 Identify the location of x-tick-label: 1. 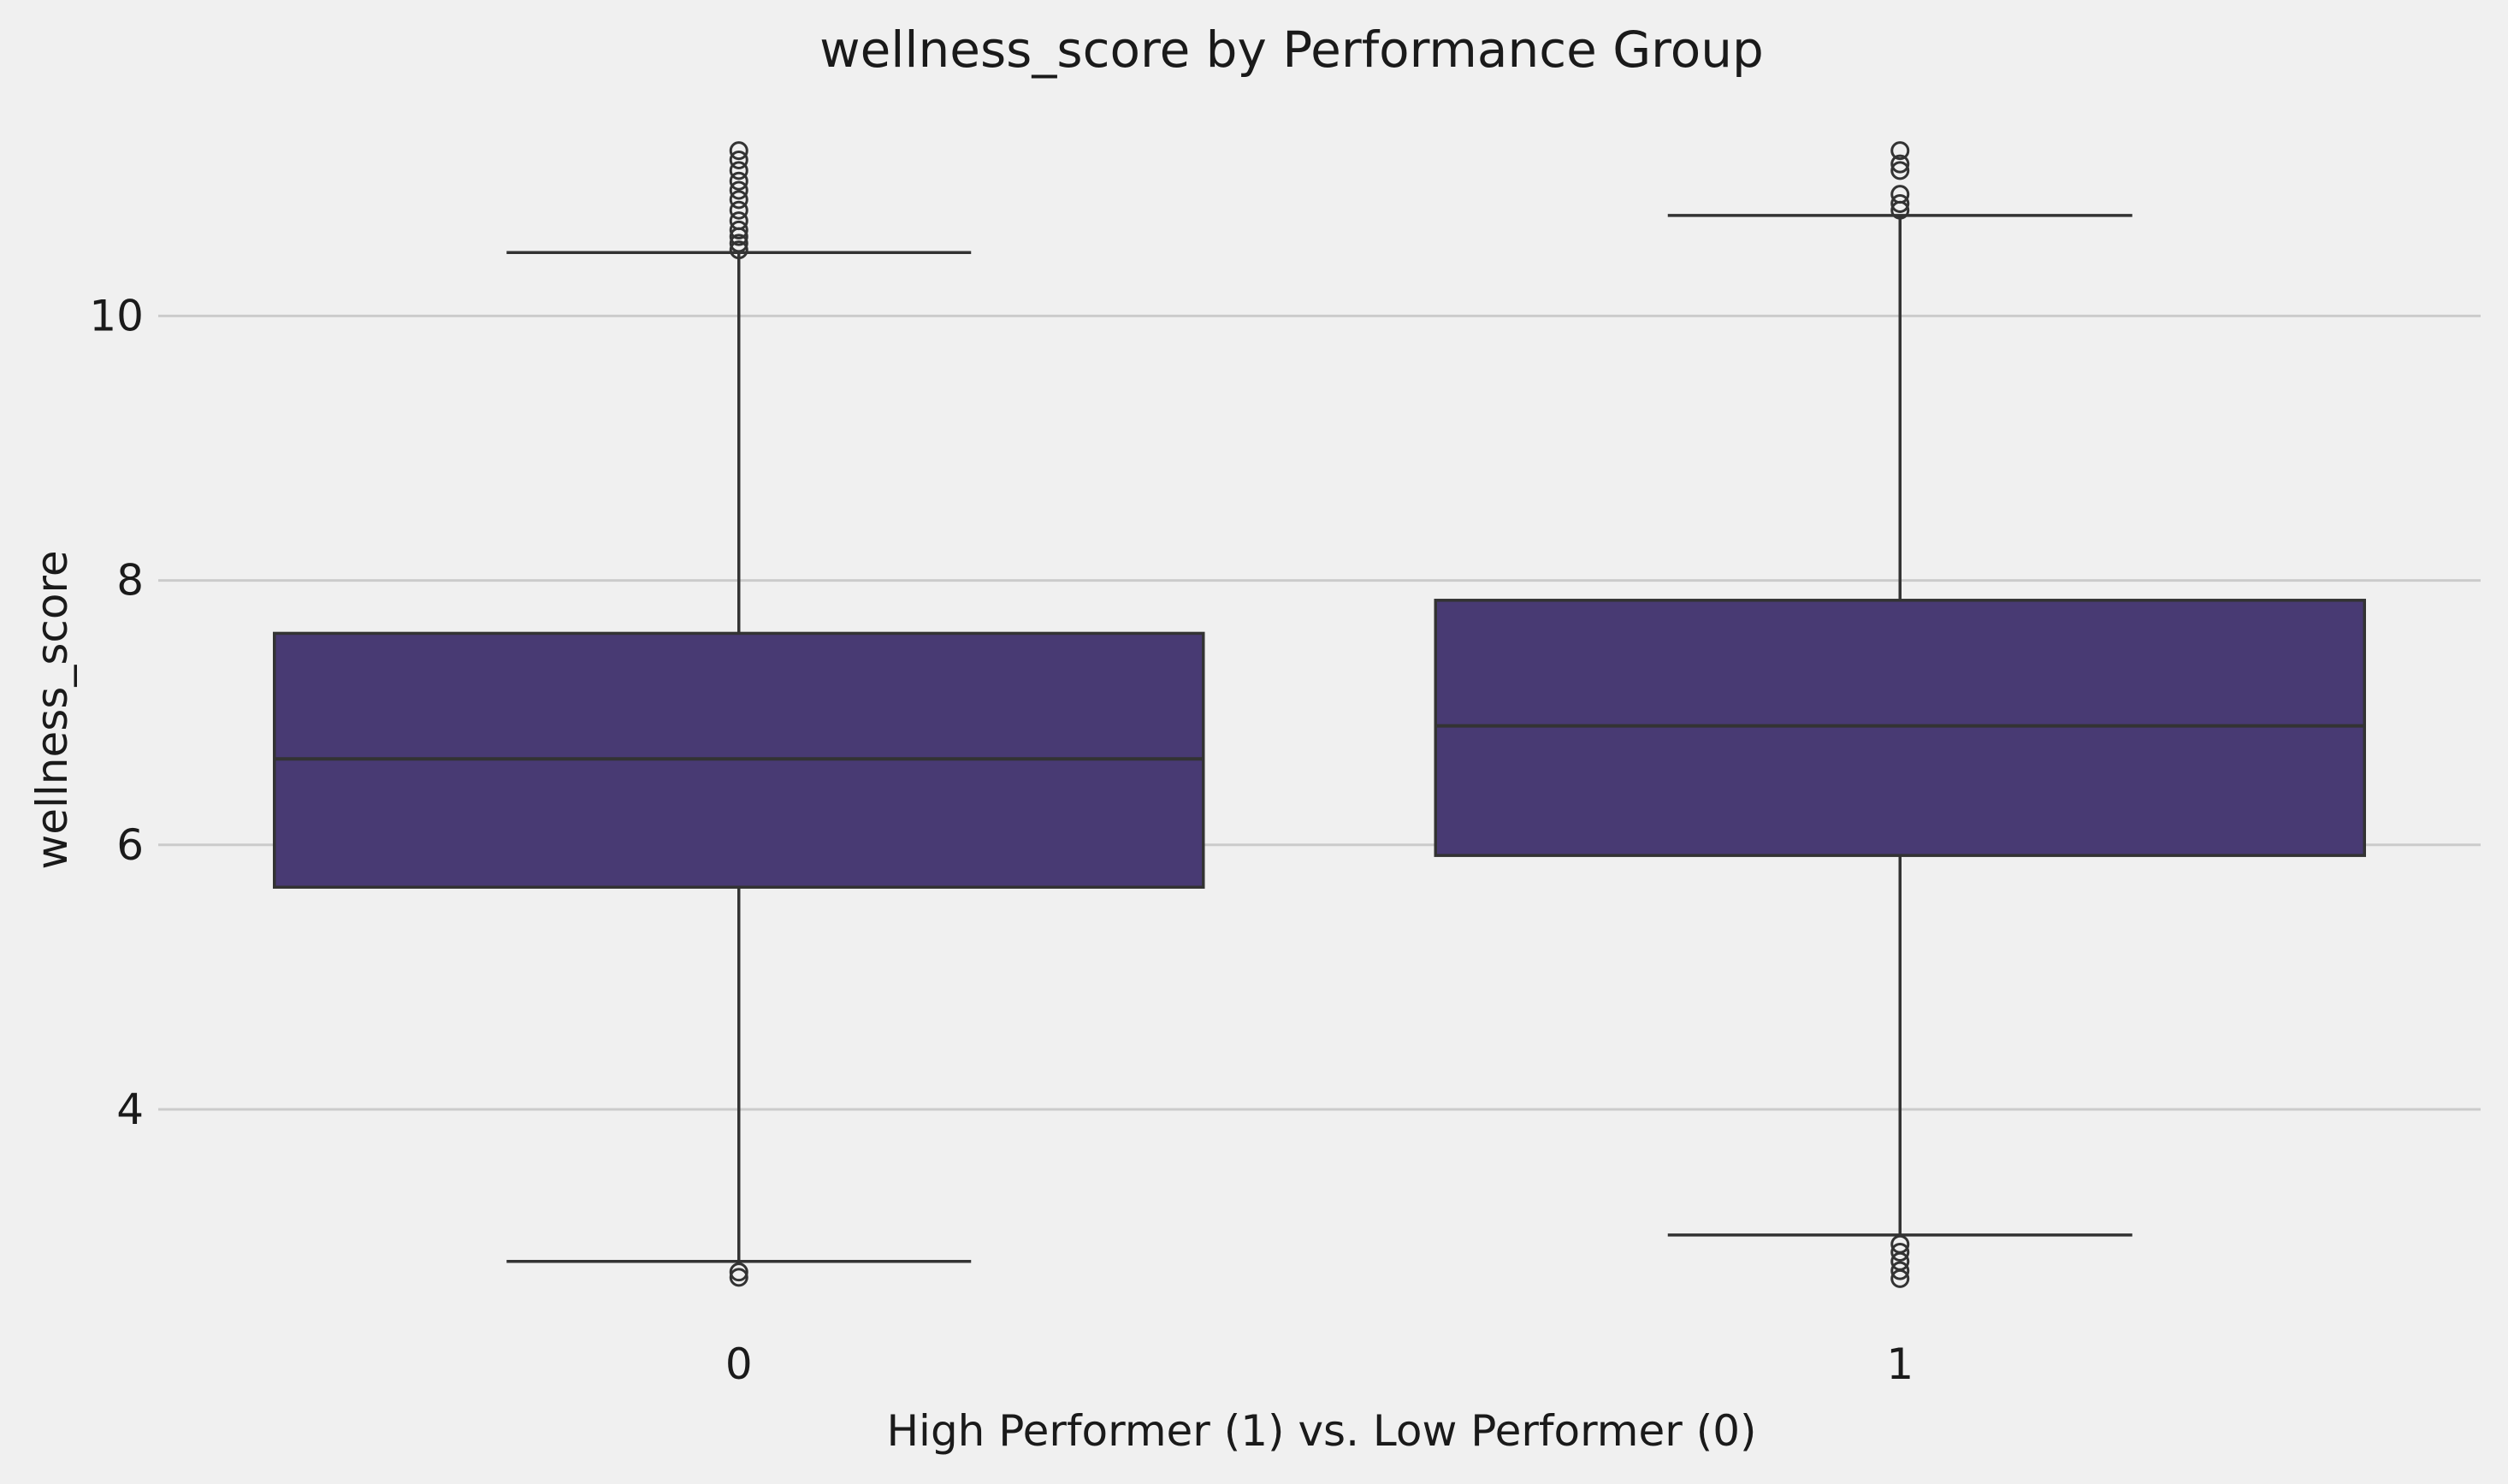
(1900, 1364).